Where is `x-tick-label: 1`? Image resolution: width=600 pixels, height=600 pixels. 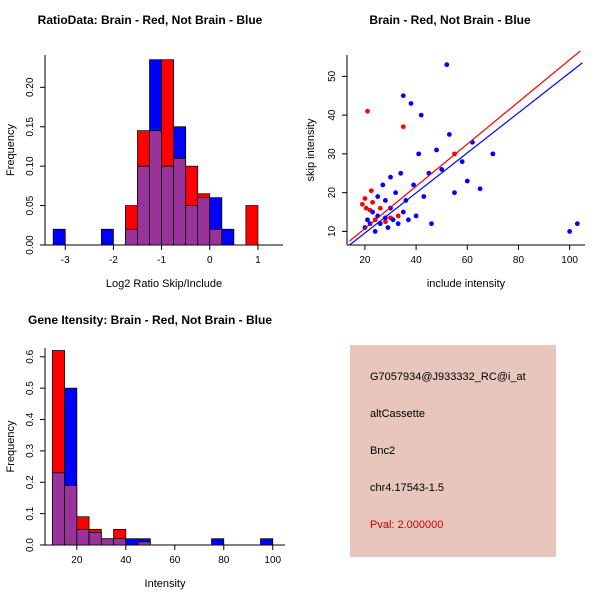
x-tick-label: 1 is located at coordinates (258, 260).